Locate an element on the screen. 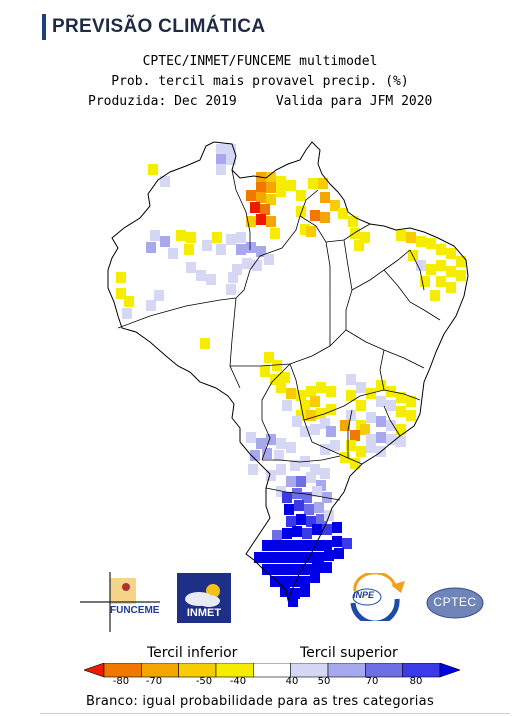 Image resolution: width=520 pixels, height=716 pixels. inmet-cloud-sun-icon is located at coordinates (204, 598).